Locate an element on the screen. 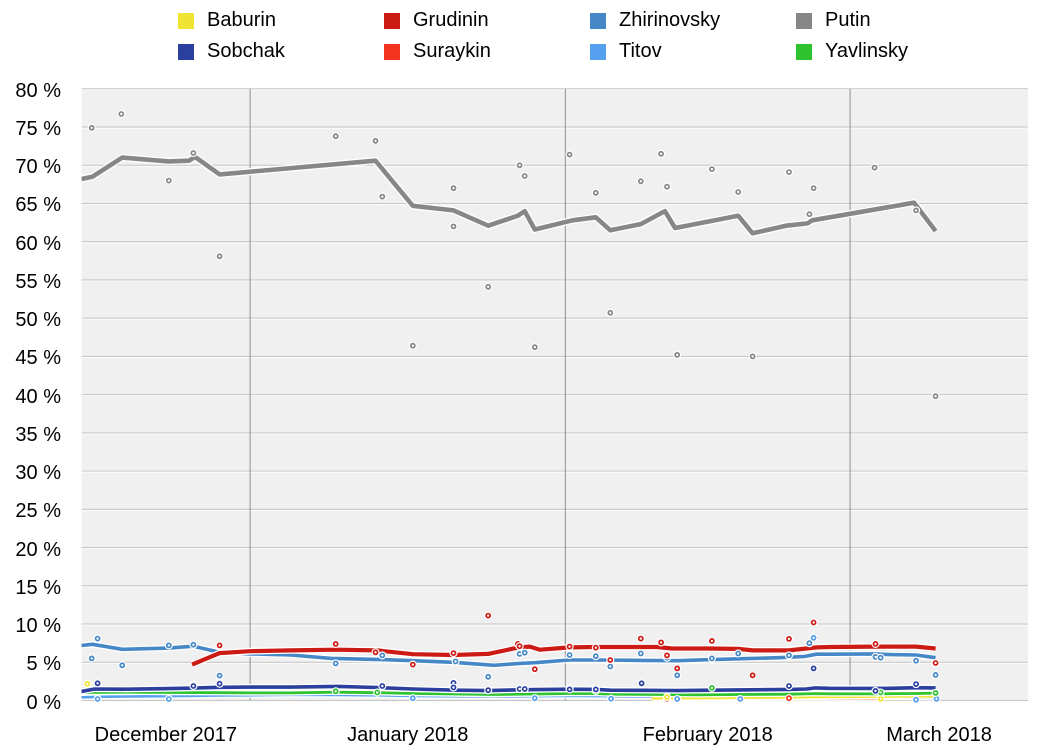 Image resolution: width=1043 pixels, height=750 pixels. x-axis-label-december: December 2017 is located at coordinates (165, 735).